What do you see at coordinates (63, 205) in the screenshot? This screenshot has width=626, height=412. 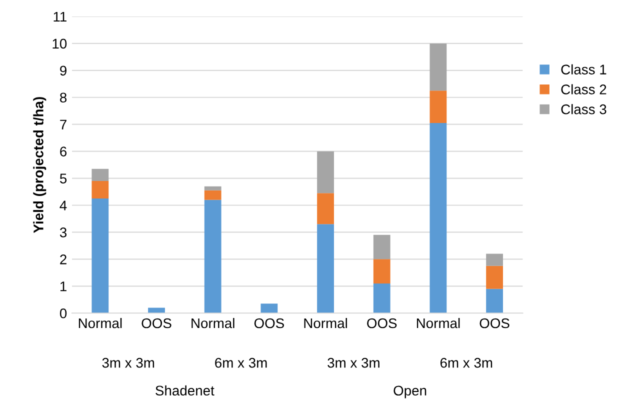 I see `y-tick-label: 4` at bounding box center [63, 205].